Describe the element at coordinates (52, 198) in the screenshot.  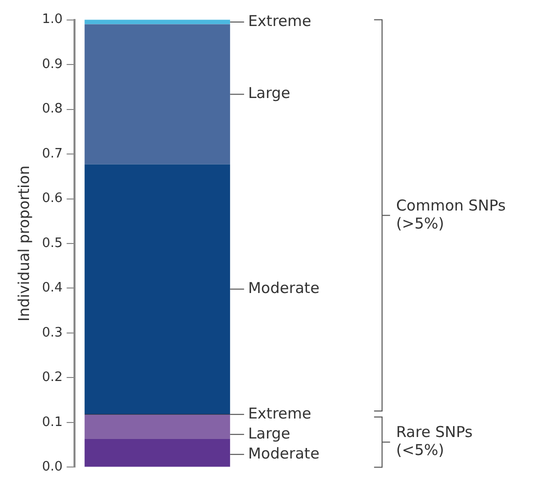
I see `y-tick-label: 0.6` at that location.